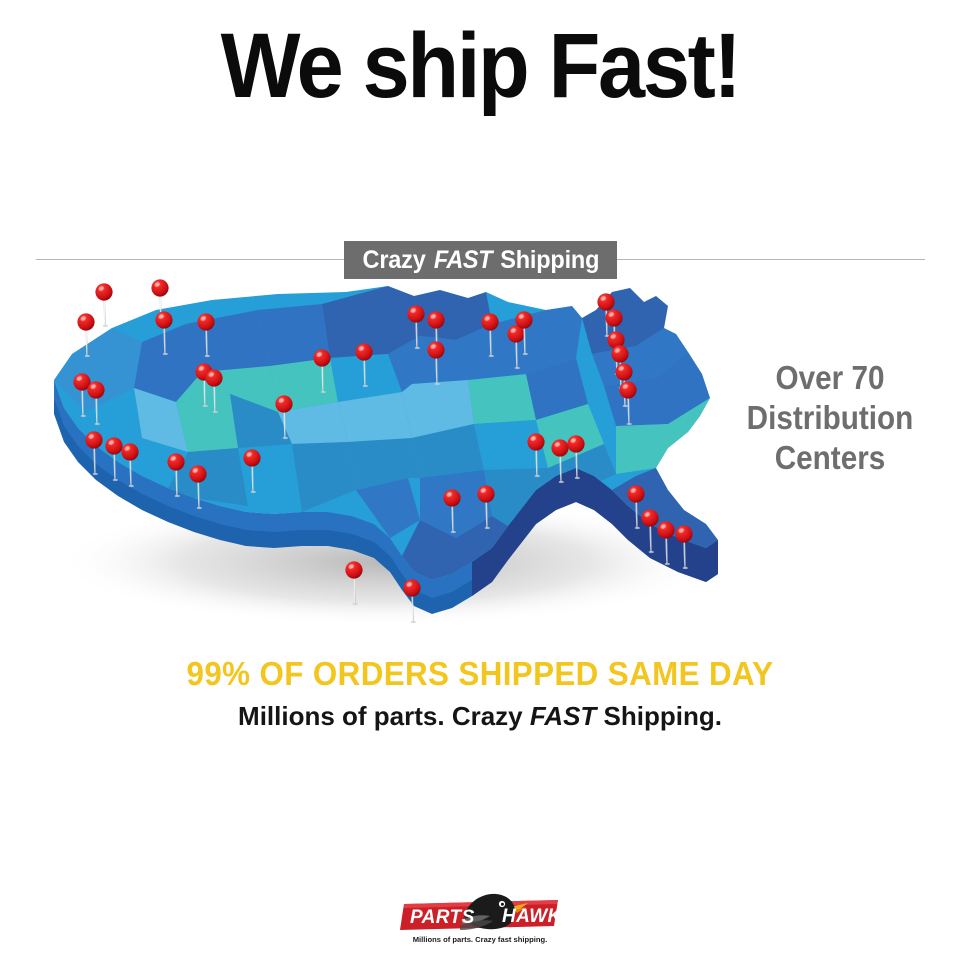 The width and height of the screenshot is (960, 960). What do you see at coordinates (442, 917) in the screenshot?
I see `logo-word-left: PARTS` at bounding box center [442, 917].